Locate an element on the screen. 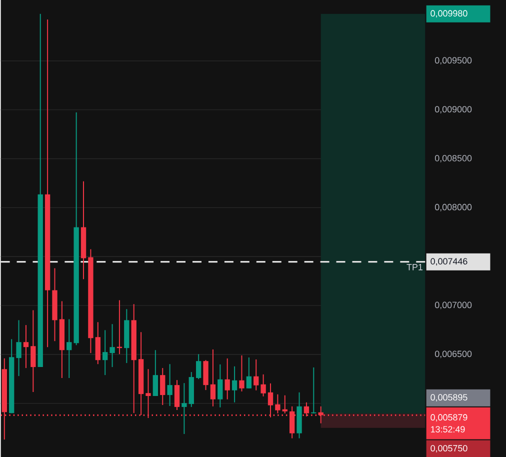 Image resolution: width=506 pixels, height=457 pixels. y-tick-label: 0,009500 is located at coordinates (453, 60).